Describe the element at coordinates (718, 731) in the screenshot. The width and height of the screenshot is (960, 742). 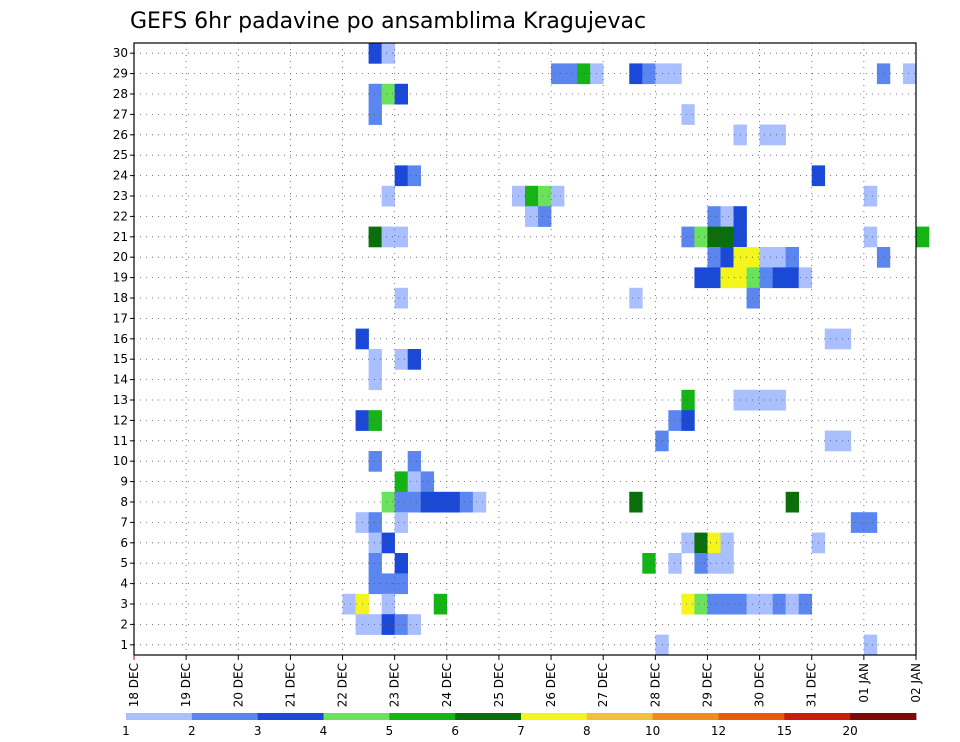
I see `legend-label: 12` at that location.